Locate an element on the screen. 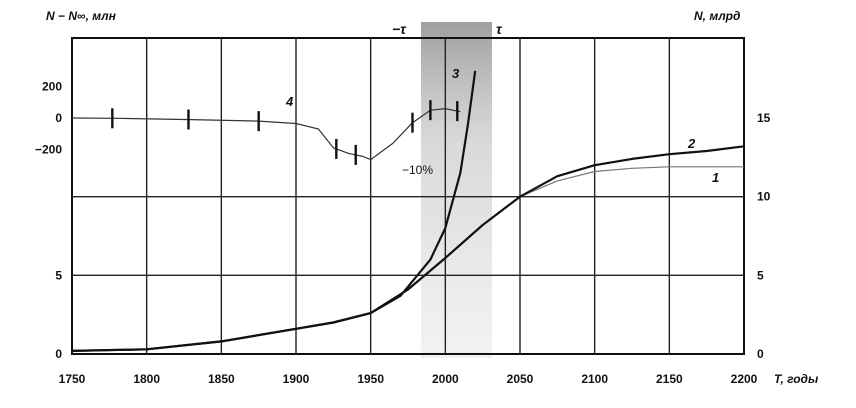 The height and width of the screenshot is (408, 856). x-tick-label: 2000 is located at coordinates (445, 379).